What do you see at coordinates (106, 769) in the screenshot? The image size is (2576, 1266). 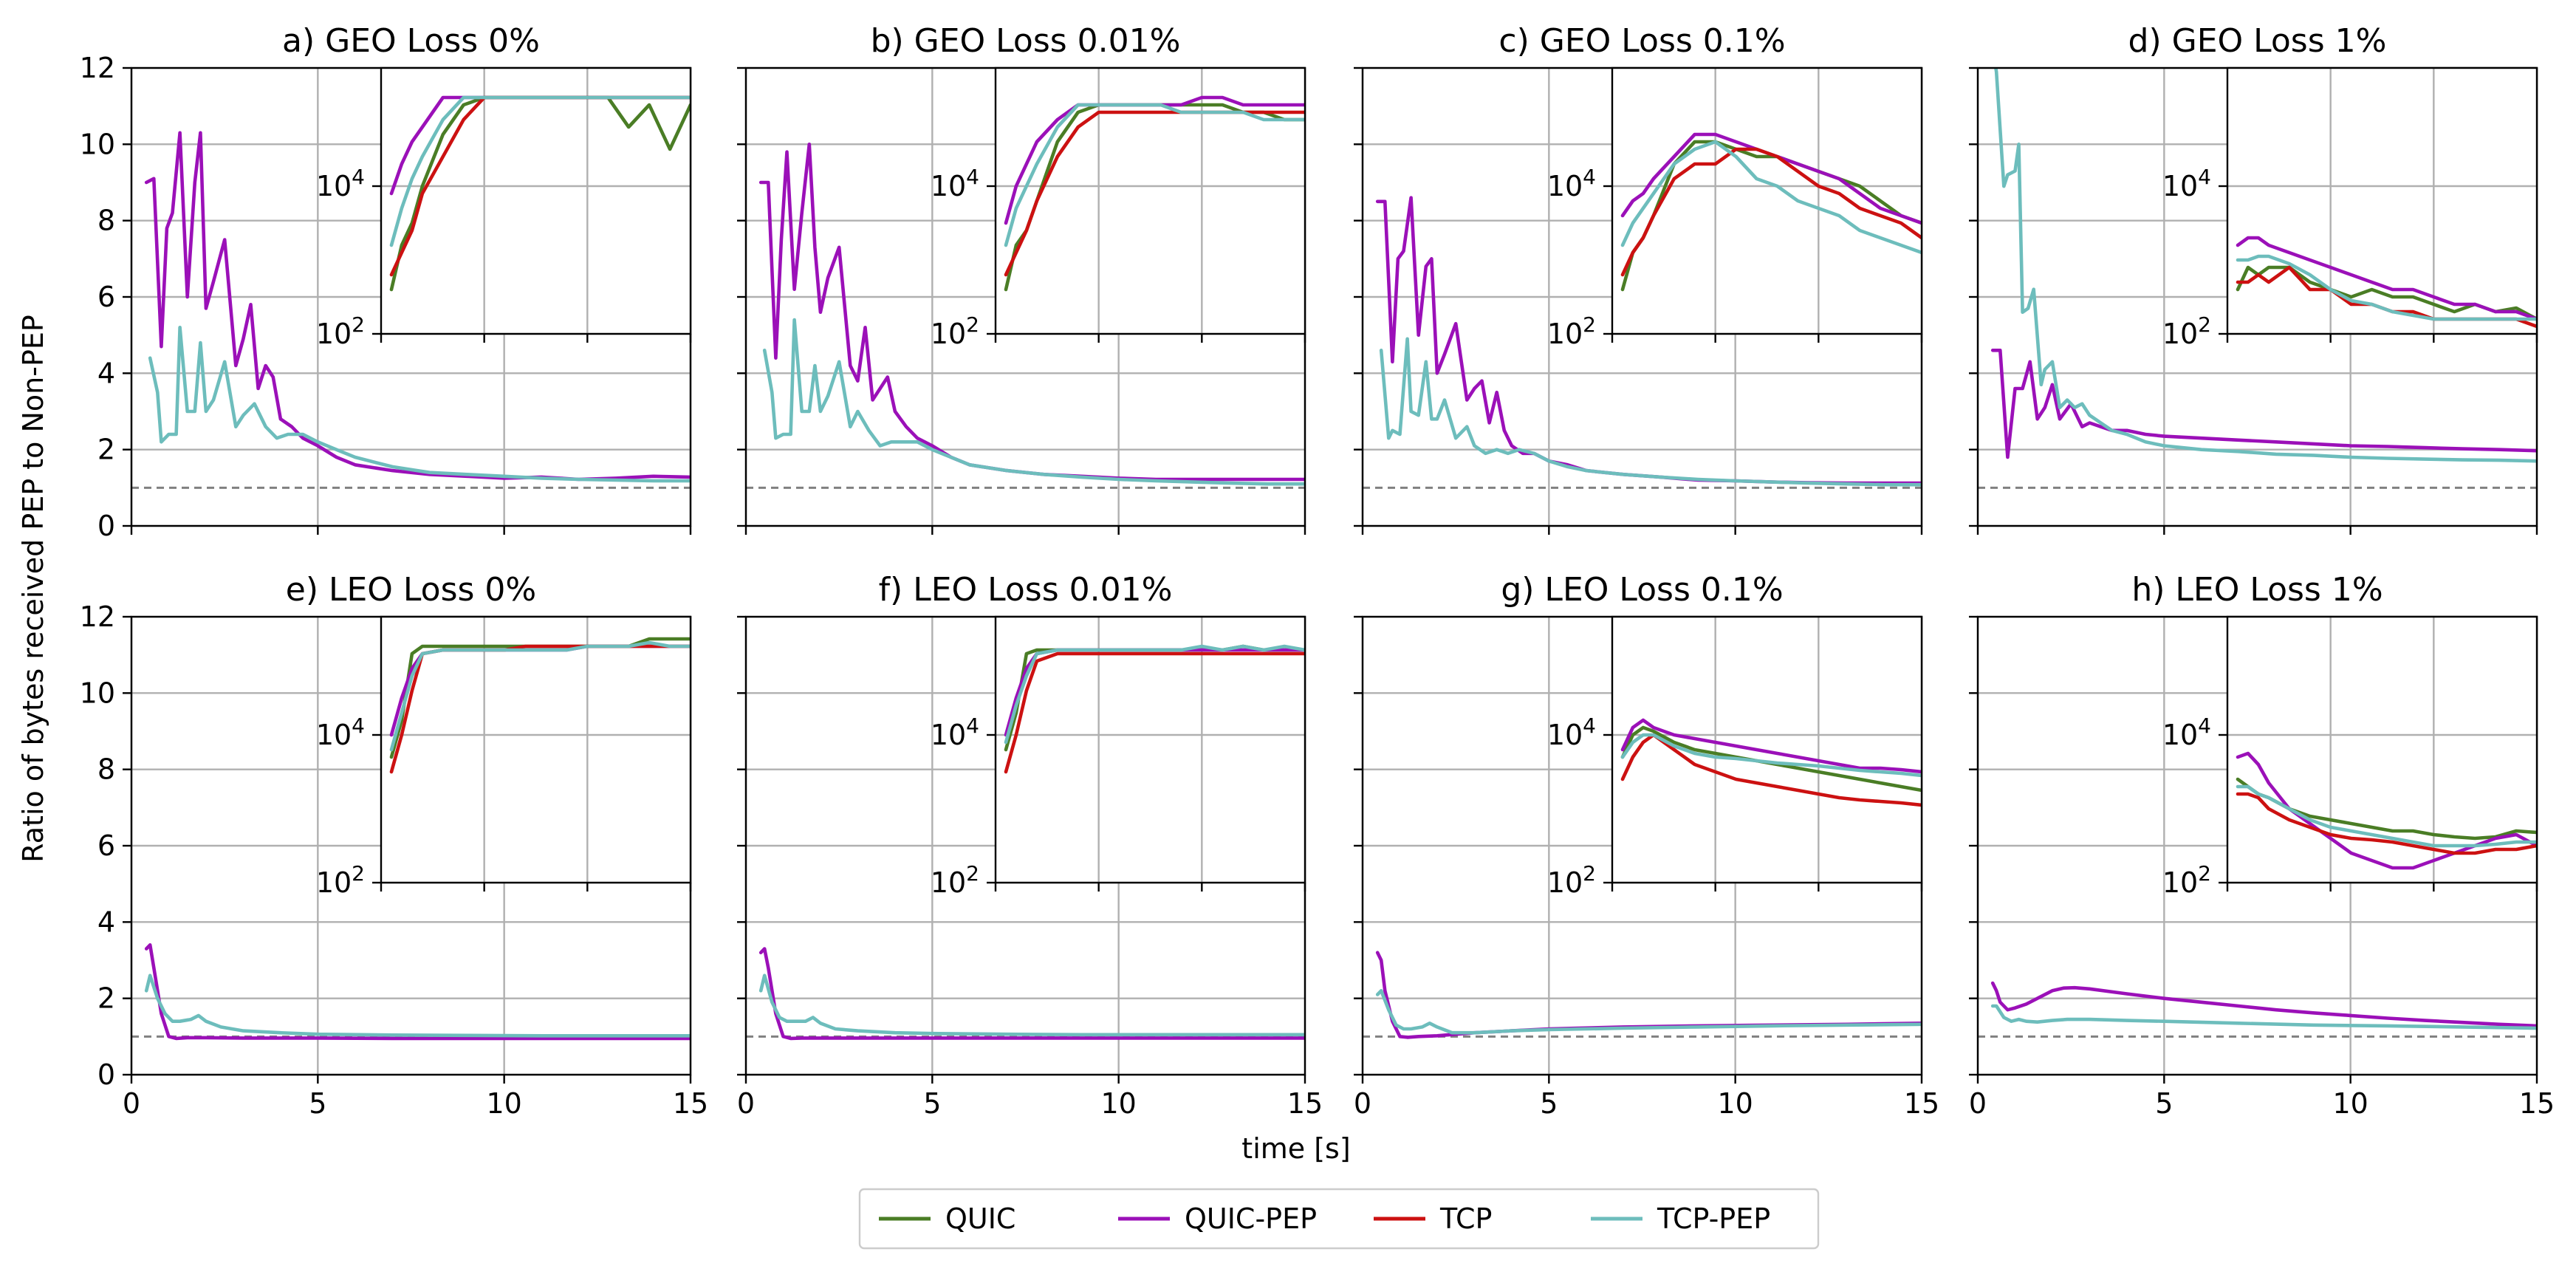 I see `y-tick-label: 8` at bounding box center [106, 769].